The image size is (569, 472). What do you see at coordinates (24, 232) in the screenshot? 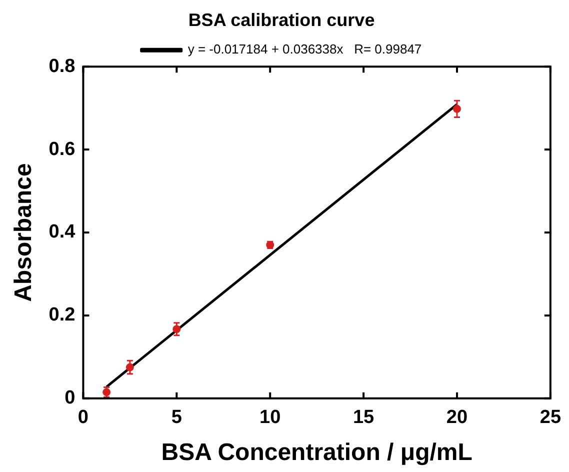
I see `y-axis-title: Absorbance` at bounding box center [24, 232].